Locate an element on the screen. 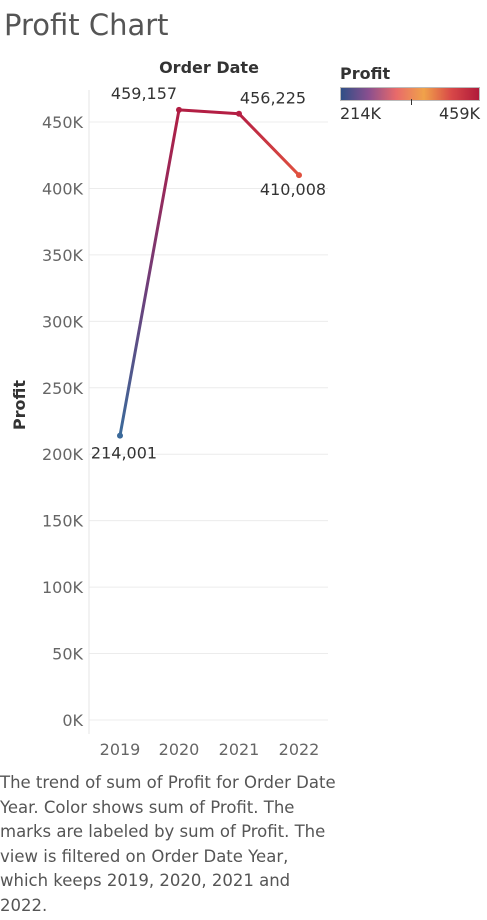 The width and height of the screenshot is (487, 920). y-tick-label: 200K is located at coordinates (63, 454).